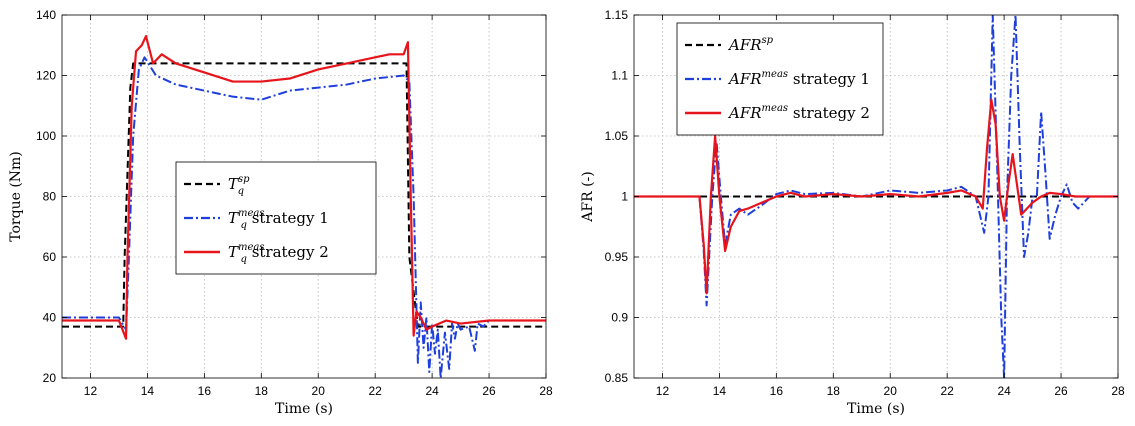 This screenshot has width=1135, height=426. I want to click on chart1-xtick-label-0: 12, so click(663, 391).